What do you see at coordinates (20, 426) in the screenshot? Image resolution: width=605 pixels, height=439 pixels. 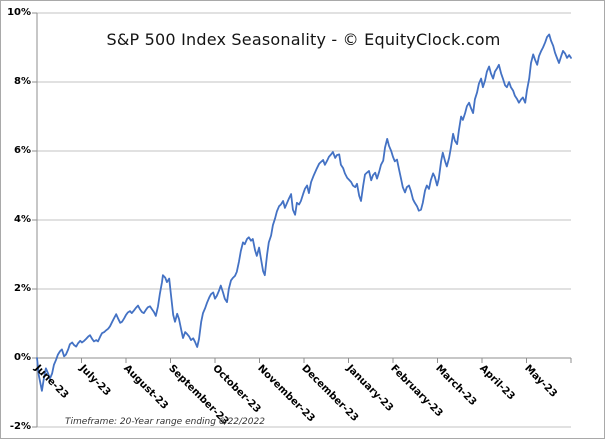 I see `y-axis-tick-label: -2%` at bounding box center [20, 426].